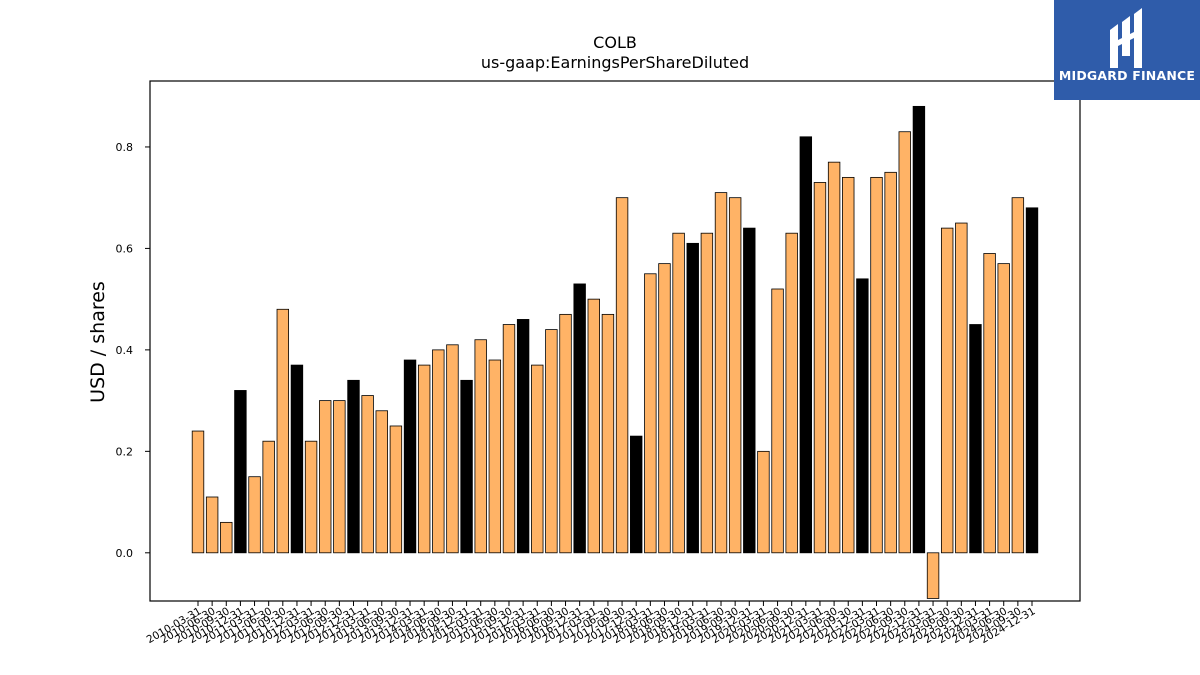  Describe the element at coordinates (125, 553) in the screenshot. I see `y-tick-label: 0.0` at that location.